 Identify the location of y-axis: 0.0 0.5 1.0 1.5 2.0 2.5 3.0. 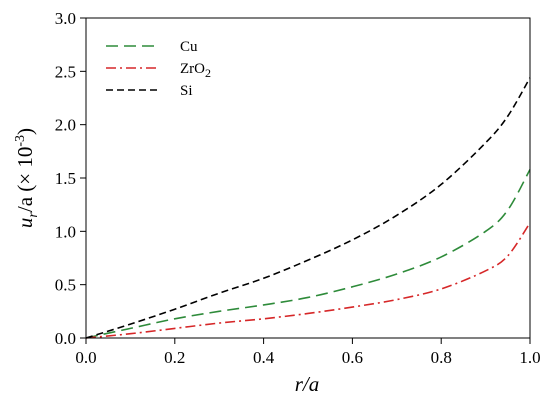
(70, 178).